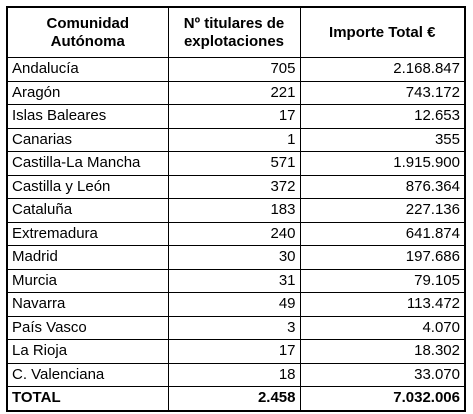 Image resolution: width=473 pixels, height=414 pixels. Describe the element at coordinates (382, 210) in the screenshot. I see `number-cell: 227.136` at that location.